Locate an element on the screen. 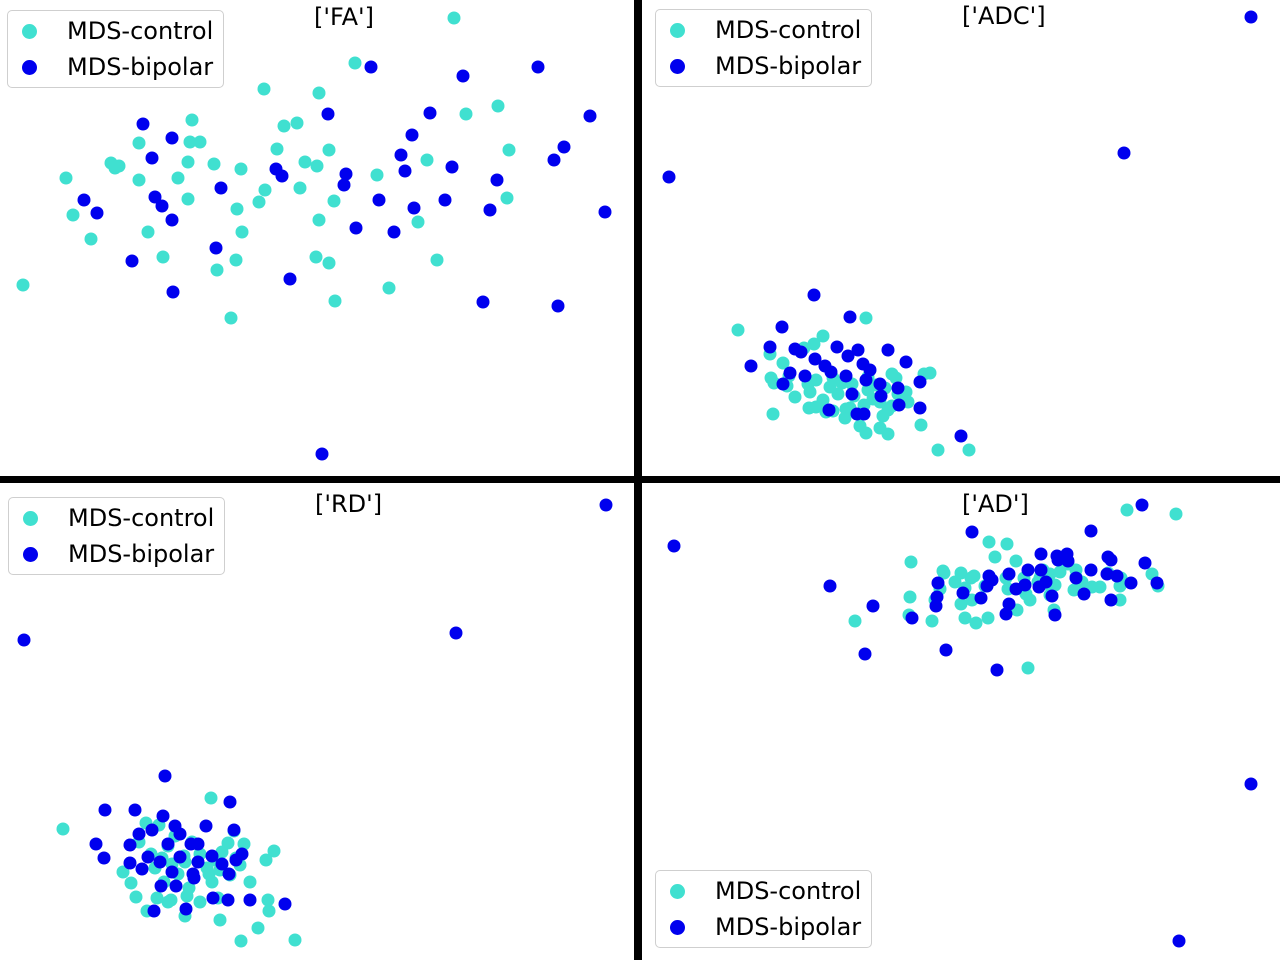 The image size is (1280, 960). rd-title: ['RD'] is located at coordinates (349, 504).